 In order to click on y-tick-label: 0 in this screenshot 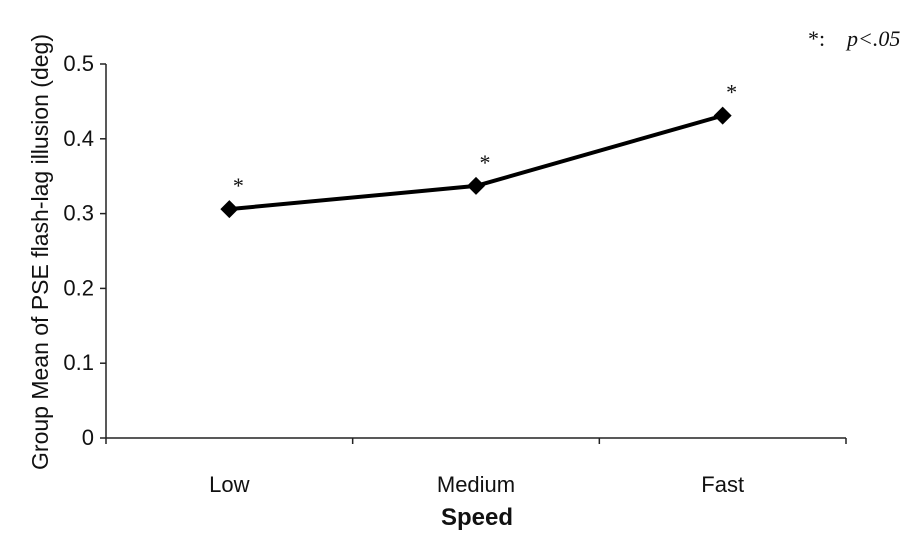, I will do `click(88, 437)`.